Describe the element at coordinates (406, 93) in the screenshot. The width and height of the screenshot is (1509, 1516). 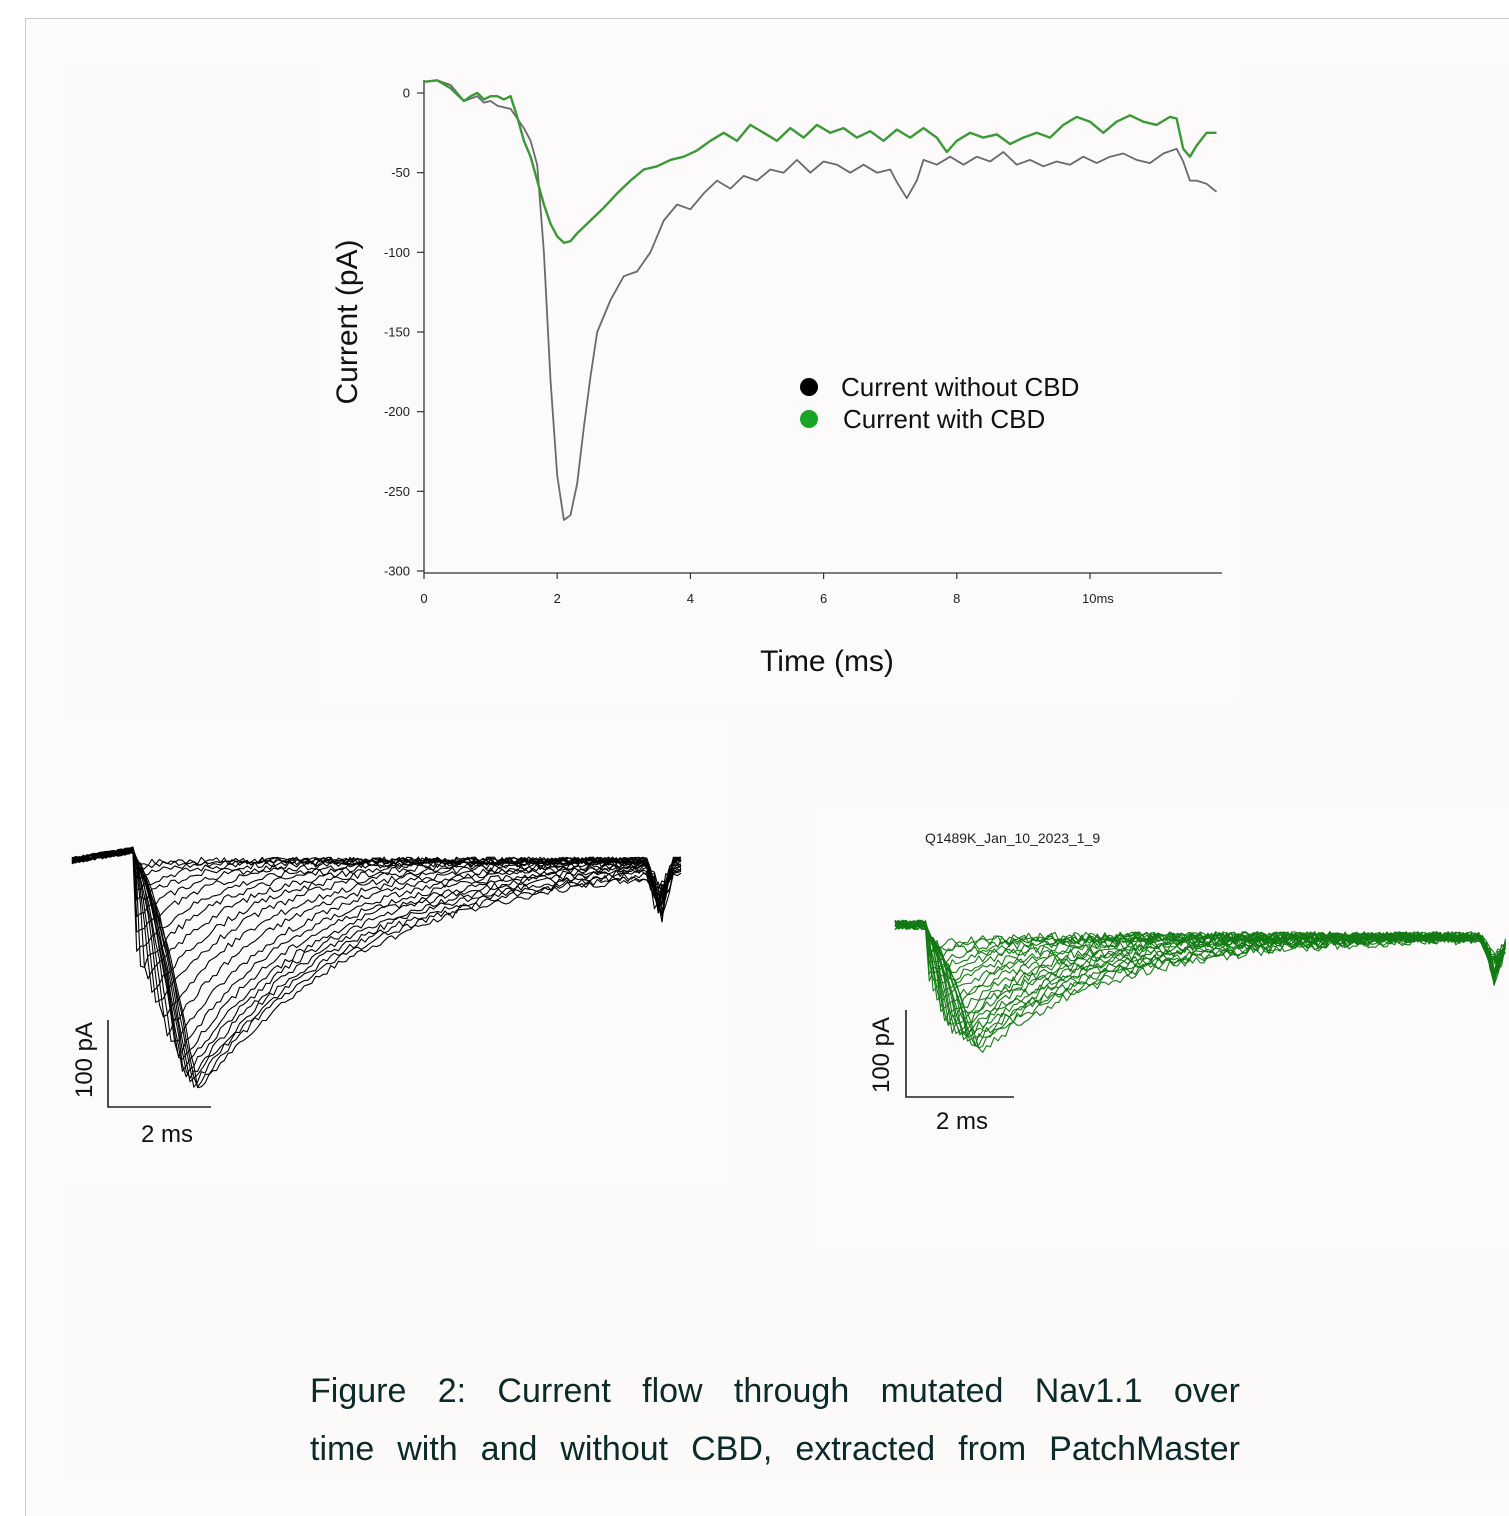
I see `y-tick-label: 0` at that location.